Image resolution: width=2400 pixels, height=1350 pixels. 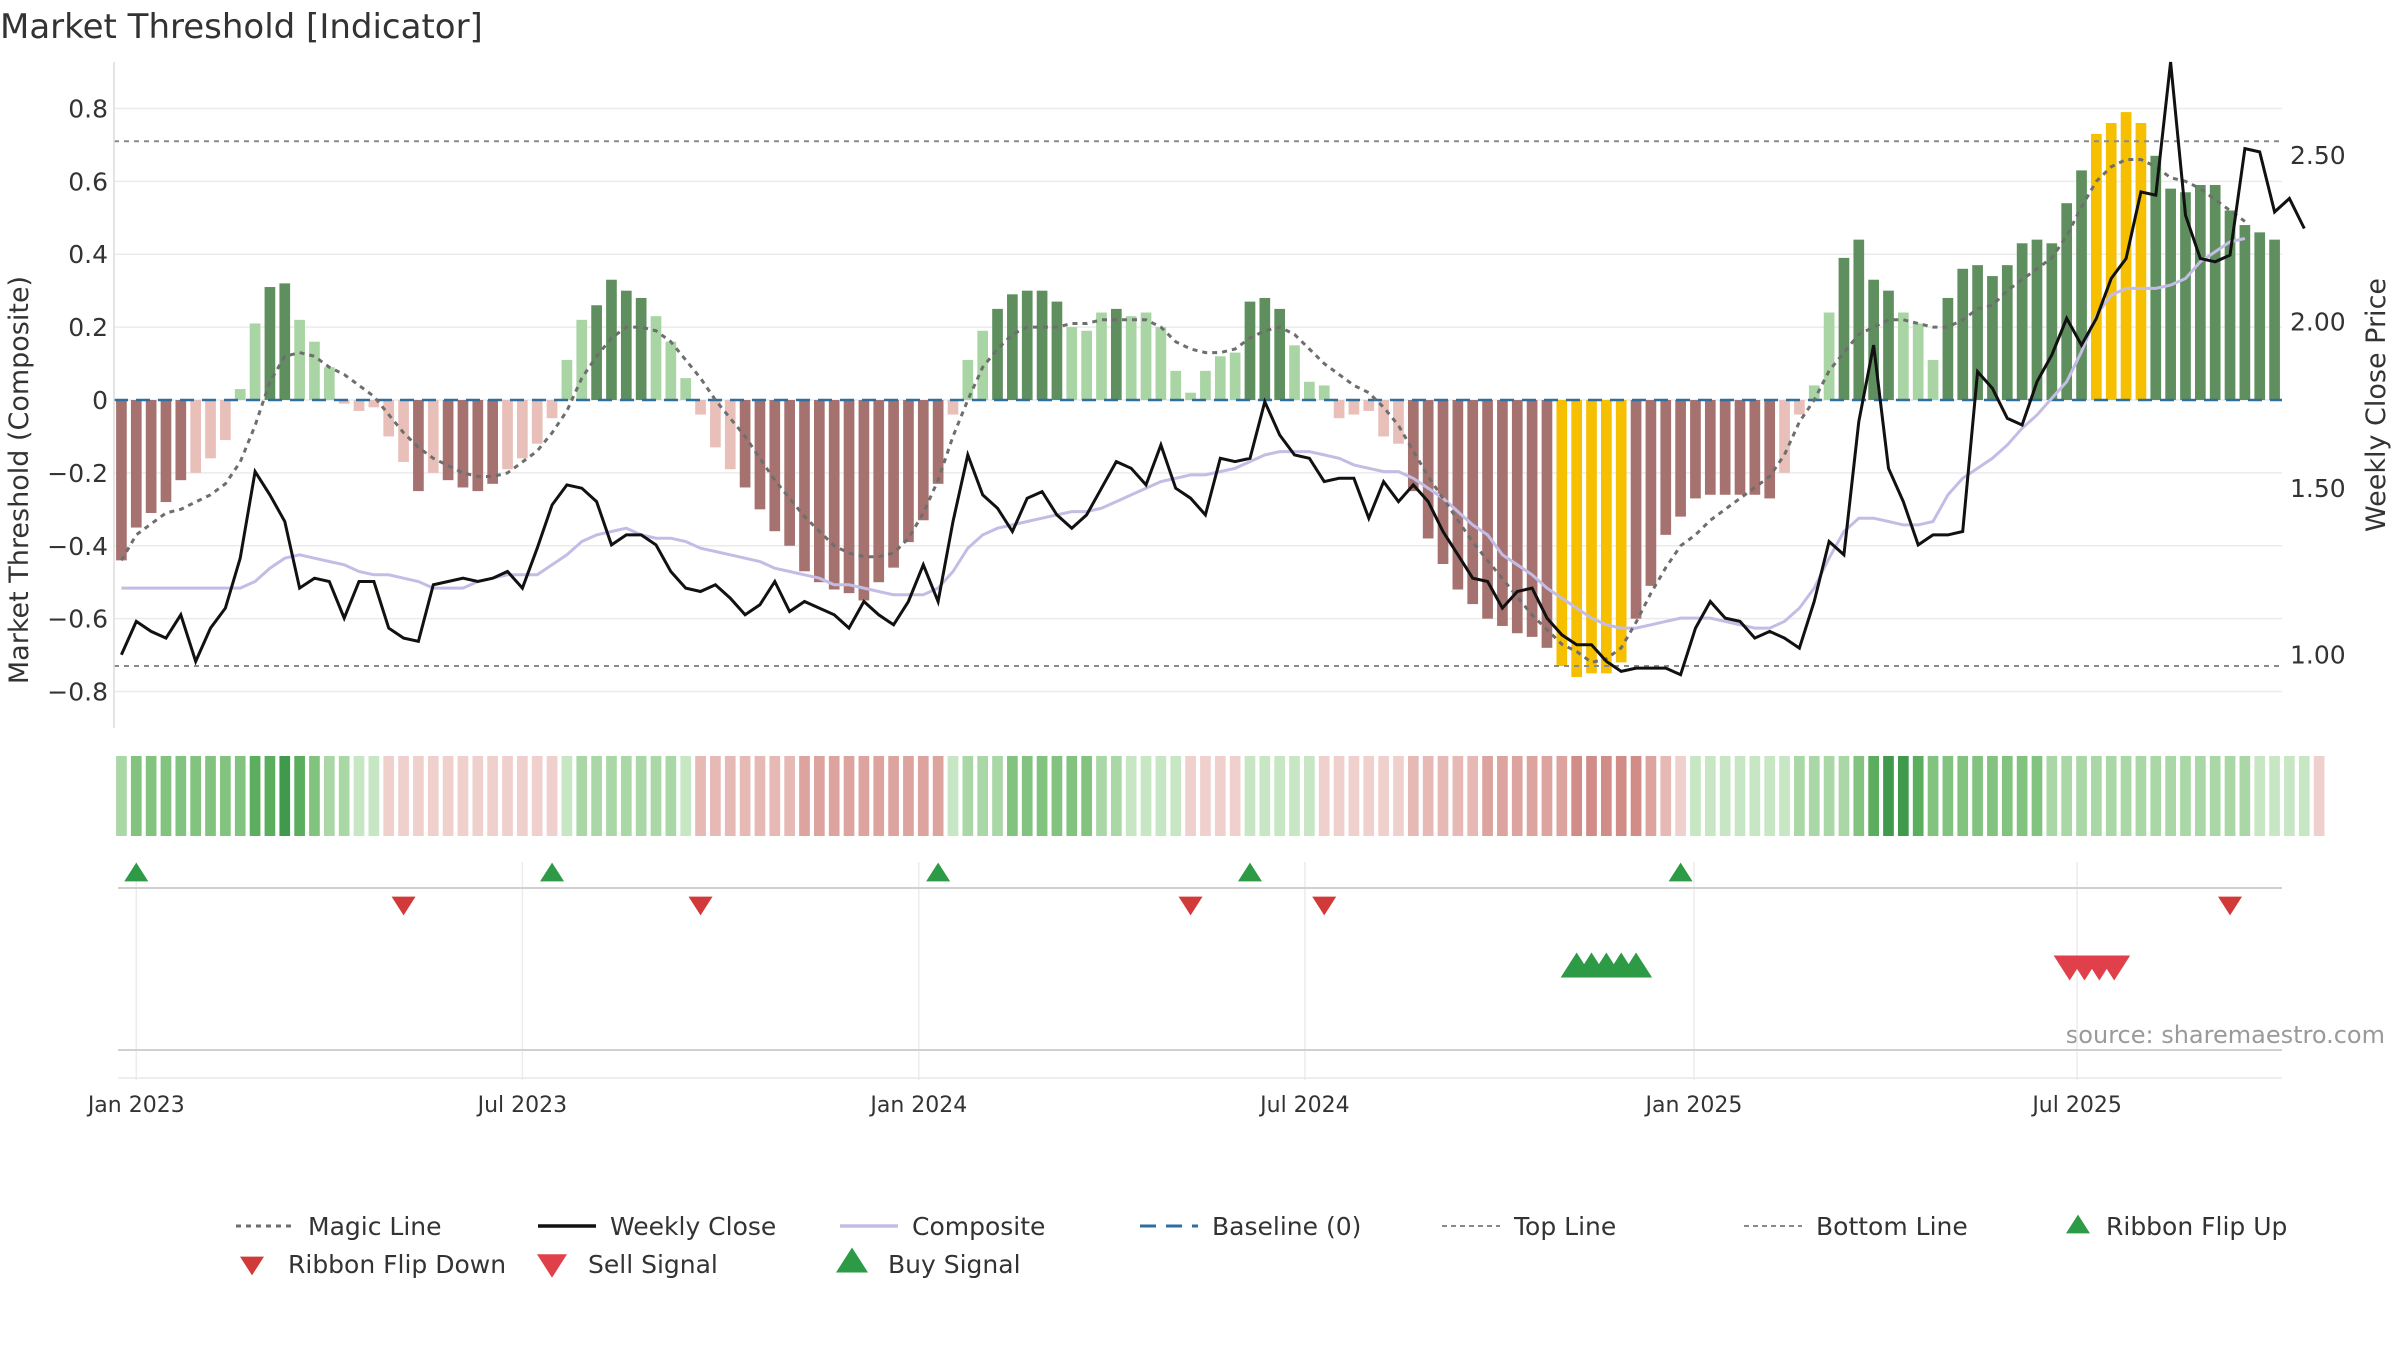 I want to click on legend-label: Weekly Close, so click(x=693, y=1226).